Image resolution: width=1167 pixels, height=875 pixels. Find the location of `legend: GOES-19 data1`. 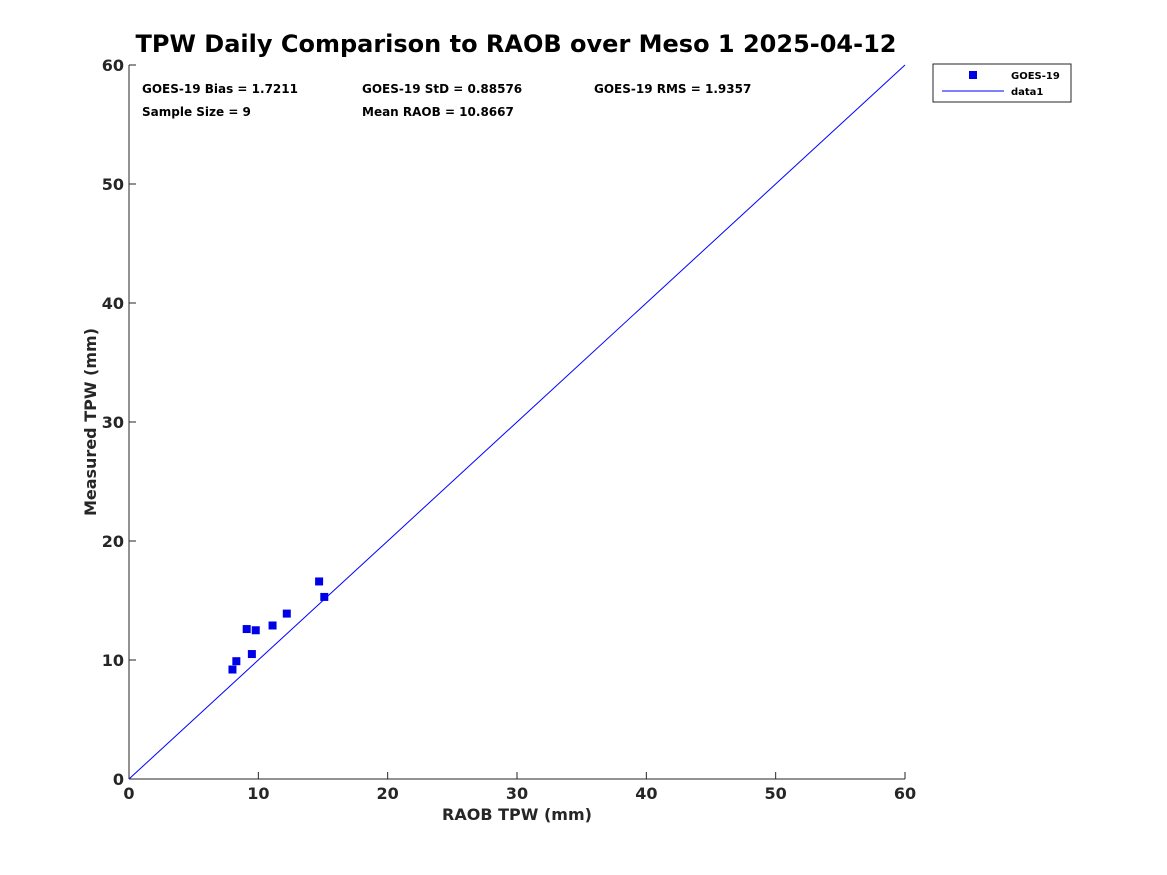

legend: GOES-19 data1 is located at coordinates (1002, 83).